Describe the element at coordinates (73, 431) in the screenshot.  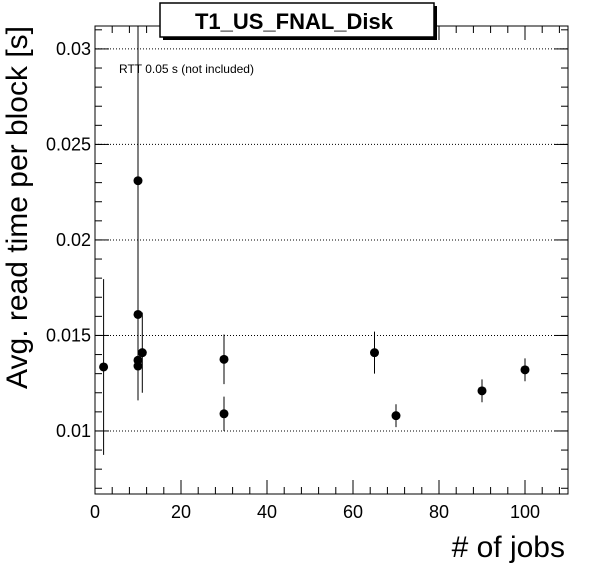
I see `y-tick-label: 0.01` at that location.